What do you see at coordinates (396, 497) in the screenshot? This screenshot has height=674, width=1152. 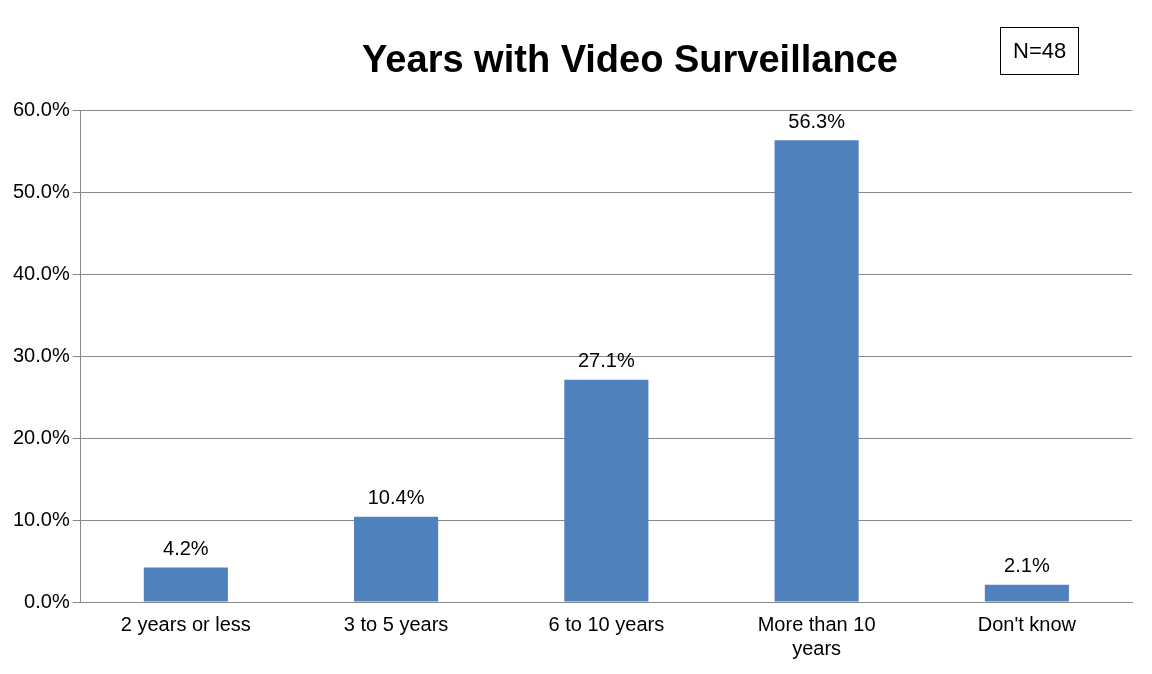 I see `data-label: 10.4%` at bounding box center [396, 497].